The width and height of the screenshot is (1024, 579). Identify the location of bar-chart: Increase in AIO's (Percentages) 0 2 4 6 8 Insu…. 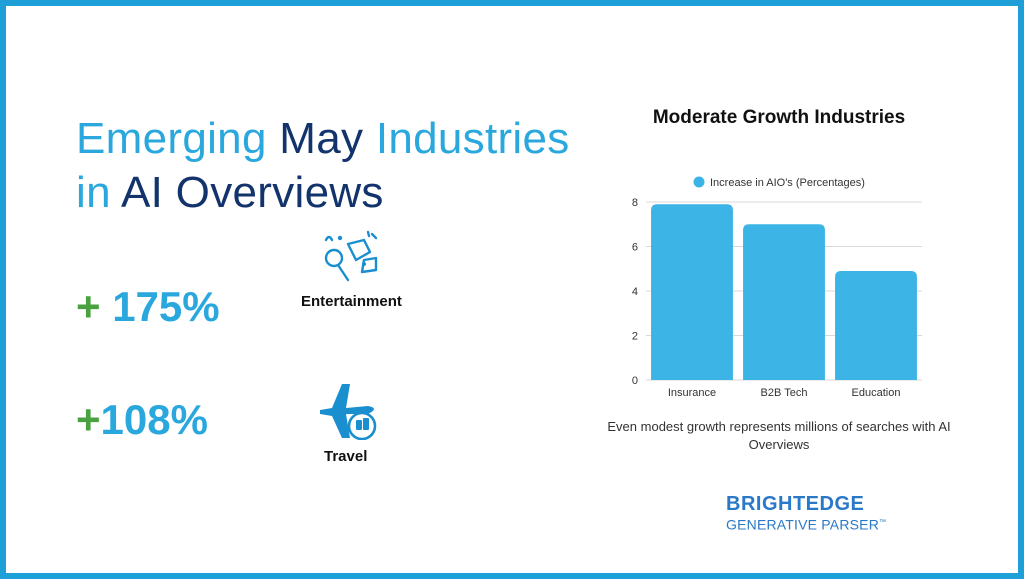
(777, 287).